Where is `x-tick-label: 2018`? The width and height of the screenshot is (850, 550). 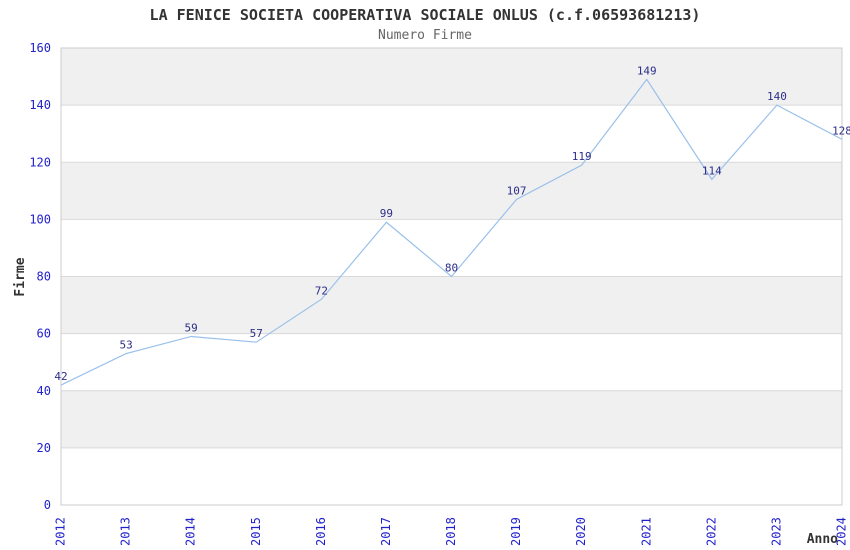
x-tick-label: 2018 is located at coordinates (451, 531).